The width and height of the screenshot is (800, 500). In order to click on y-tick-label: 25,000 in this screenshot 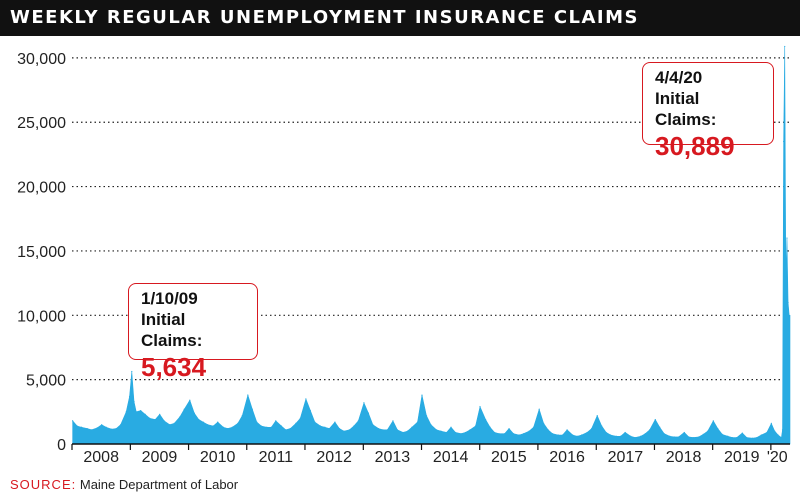, I will do `click(41, 123)`.